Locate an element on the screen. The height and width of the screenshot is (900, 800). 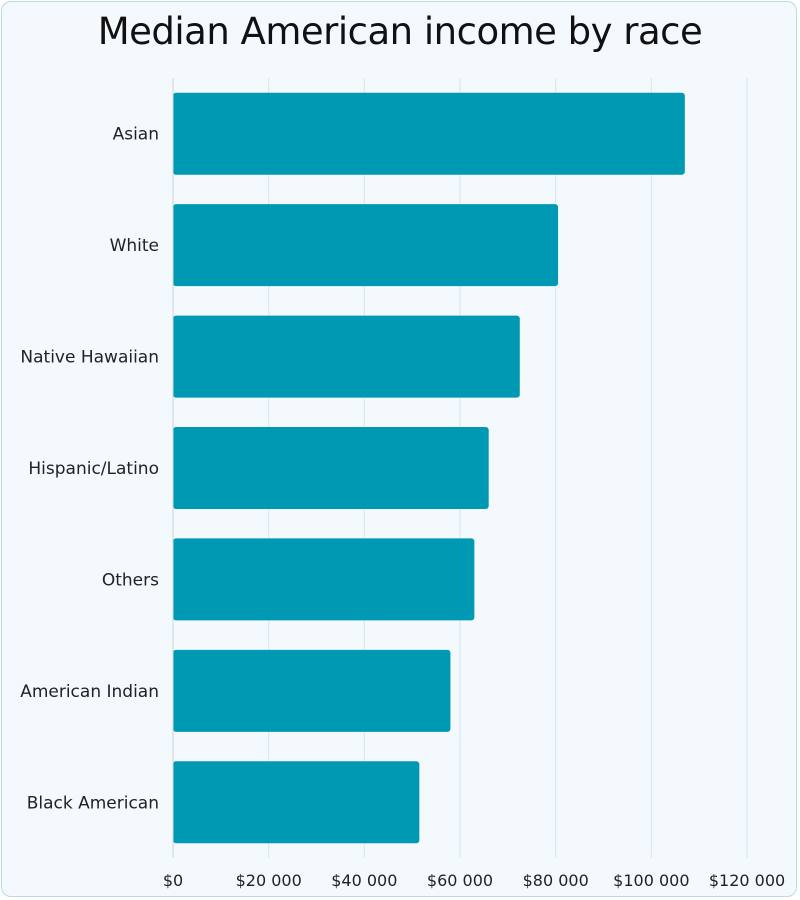
x-tick-label: $0 is located at coordinates (173, 880).